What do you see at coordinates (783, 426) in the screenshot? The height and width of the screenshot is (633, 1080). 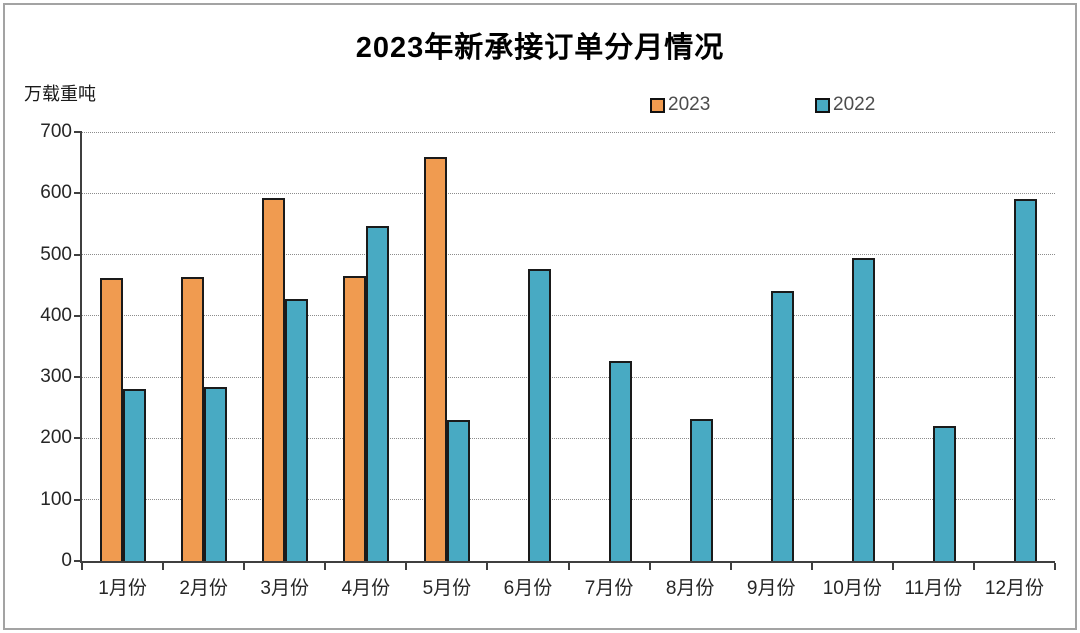 I see `bar-2022-9月份` at bounding box center [783, 426].